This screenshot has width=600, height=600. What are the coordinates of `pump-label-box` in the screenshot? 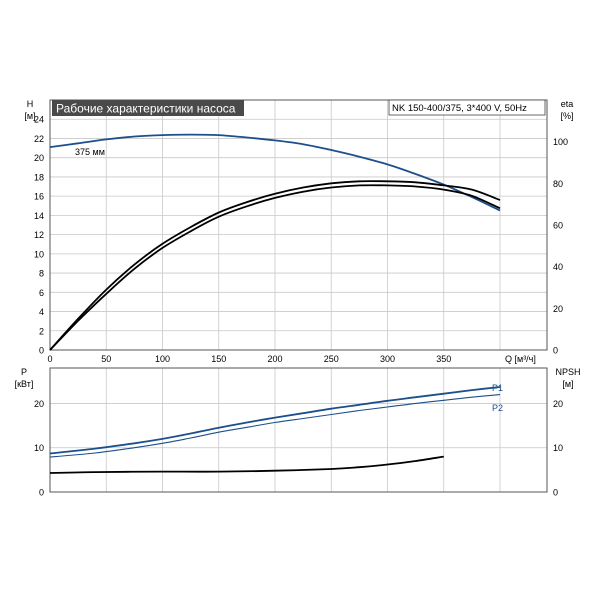 It's located at (467, 107).